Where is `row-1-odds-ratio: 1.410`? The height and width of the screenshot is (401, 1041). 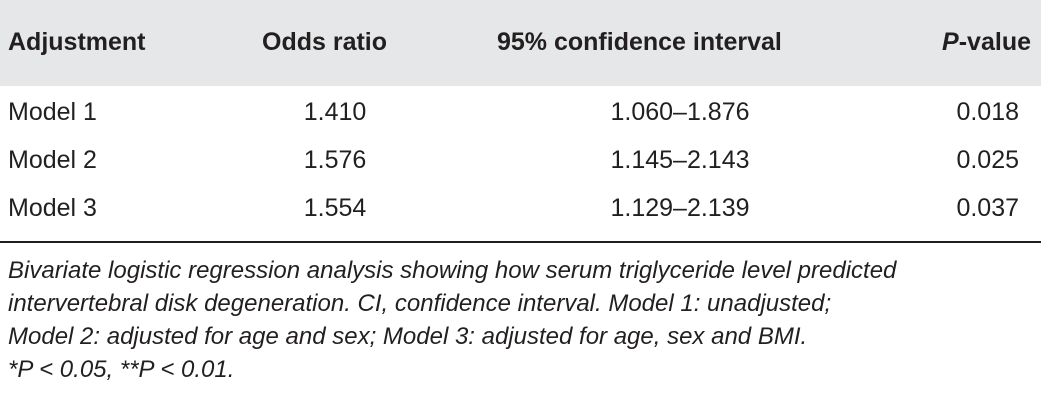
row-1-odds-ratio: 1.410 is located at coordinates (335, 112).